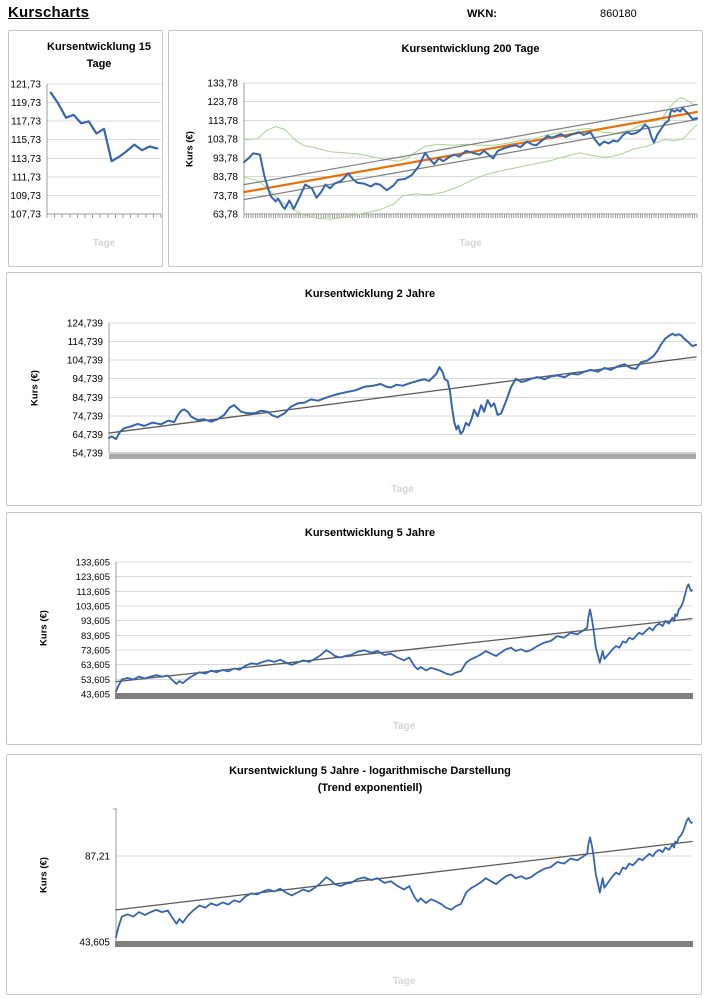 Image resolution: width=706 pixels, height=998 pixels. I want to click on y-tick-label: 83,605, so click(95, 636).